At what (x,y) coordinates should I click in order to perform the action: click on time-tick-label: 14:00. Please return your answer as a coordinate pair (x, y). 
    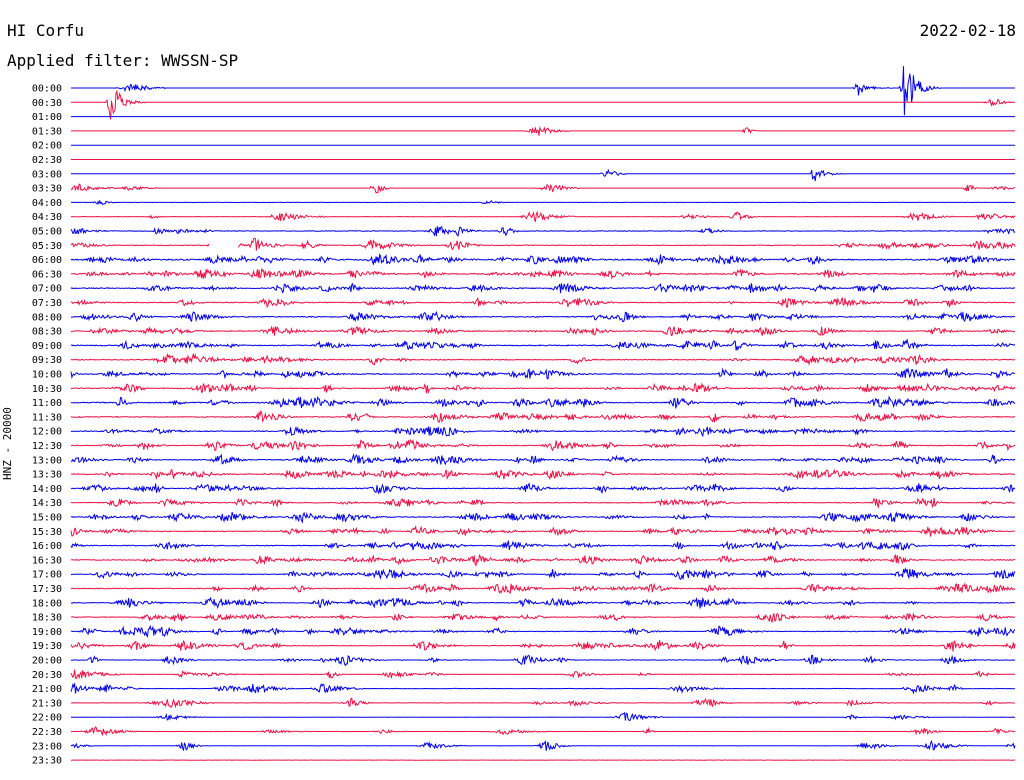
    Looking at the image, I should click on (47, 489).